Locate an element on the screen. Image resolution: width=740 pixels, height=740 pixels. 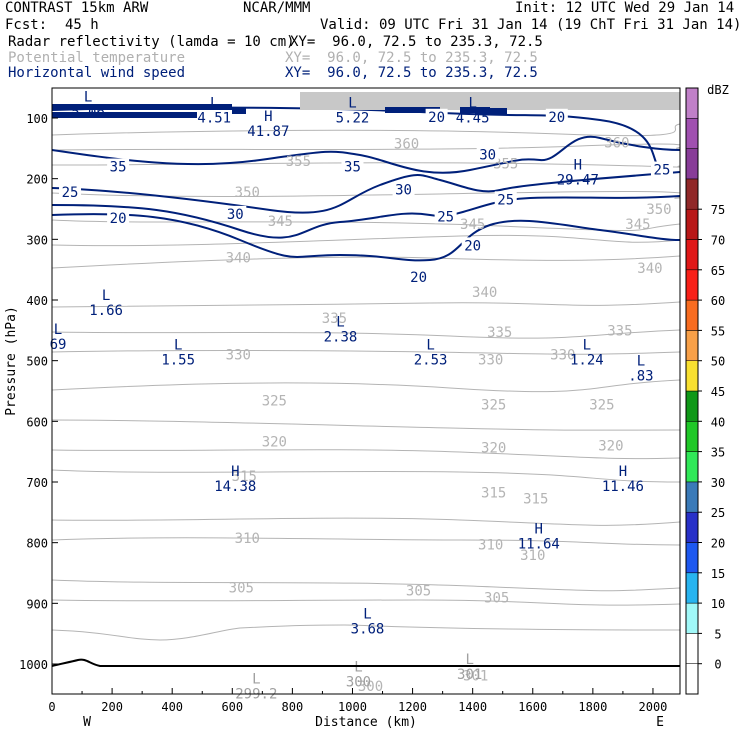
colorbar-level-label: 50 is located at coordinates (718, 362).